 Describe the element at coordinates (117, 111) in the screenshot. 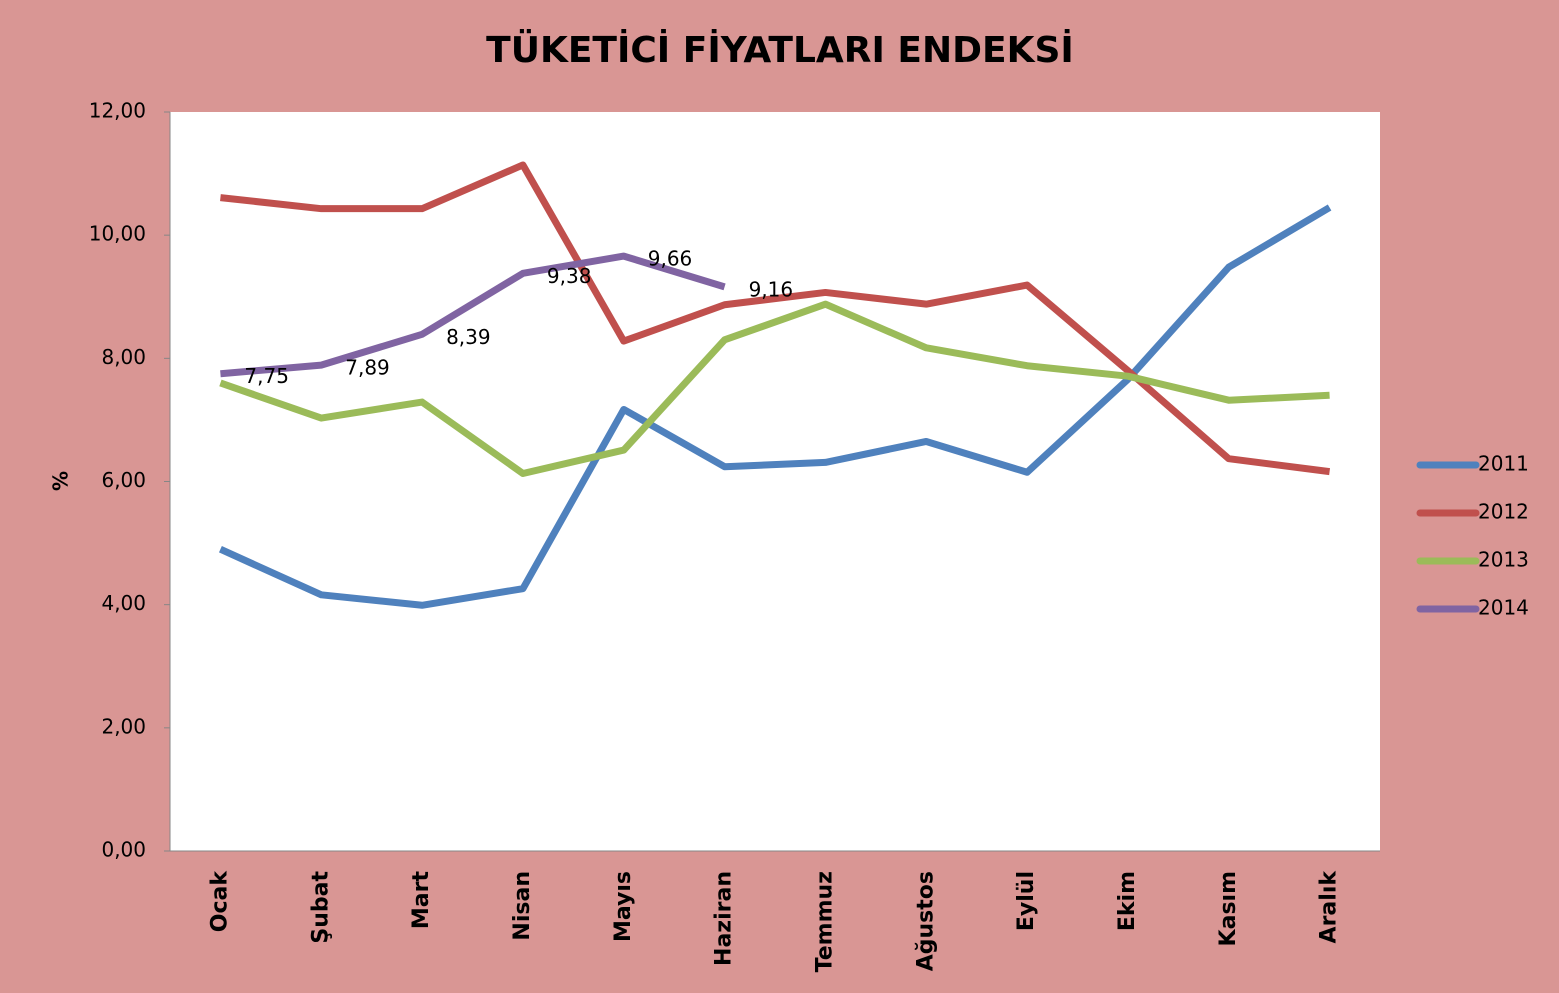

I see `y-tick-label: 12,00` at that location.